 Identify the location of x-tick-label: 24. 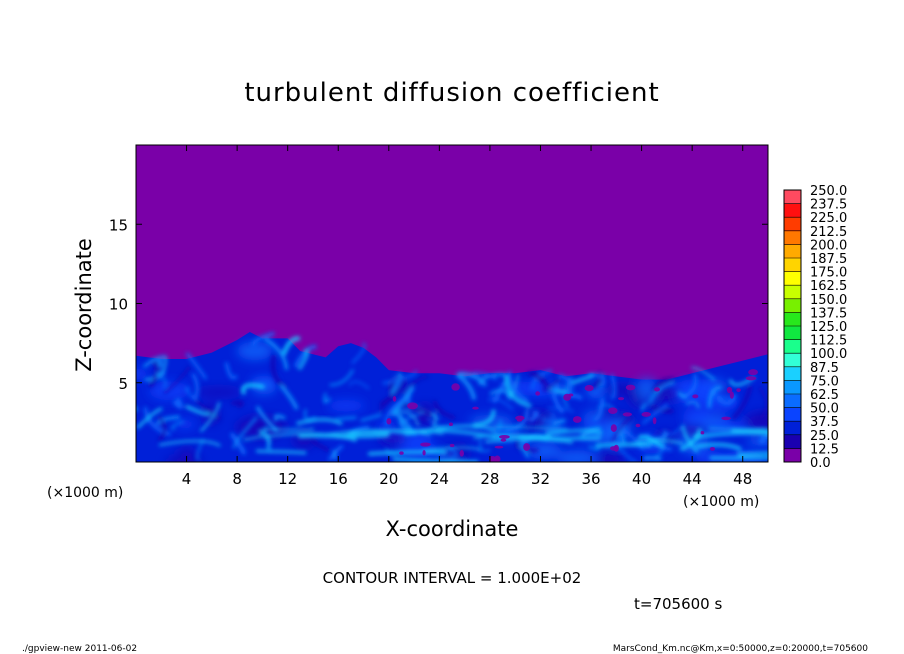
(439, 479).